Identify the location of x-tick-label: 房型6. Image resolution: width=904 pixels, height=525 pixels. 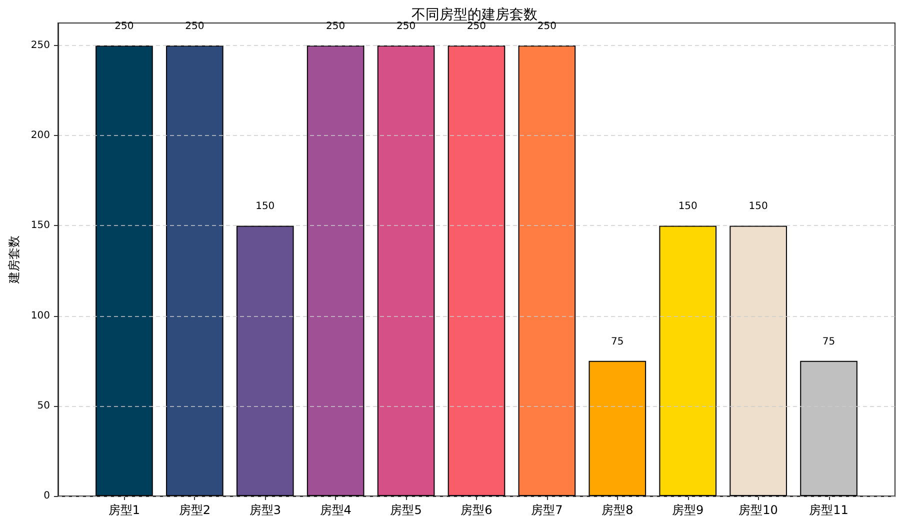
(476, 510).